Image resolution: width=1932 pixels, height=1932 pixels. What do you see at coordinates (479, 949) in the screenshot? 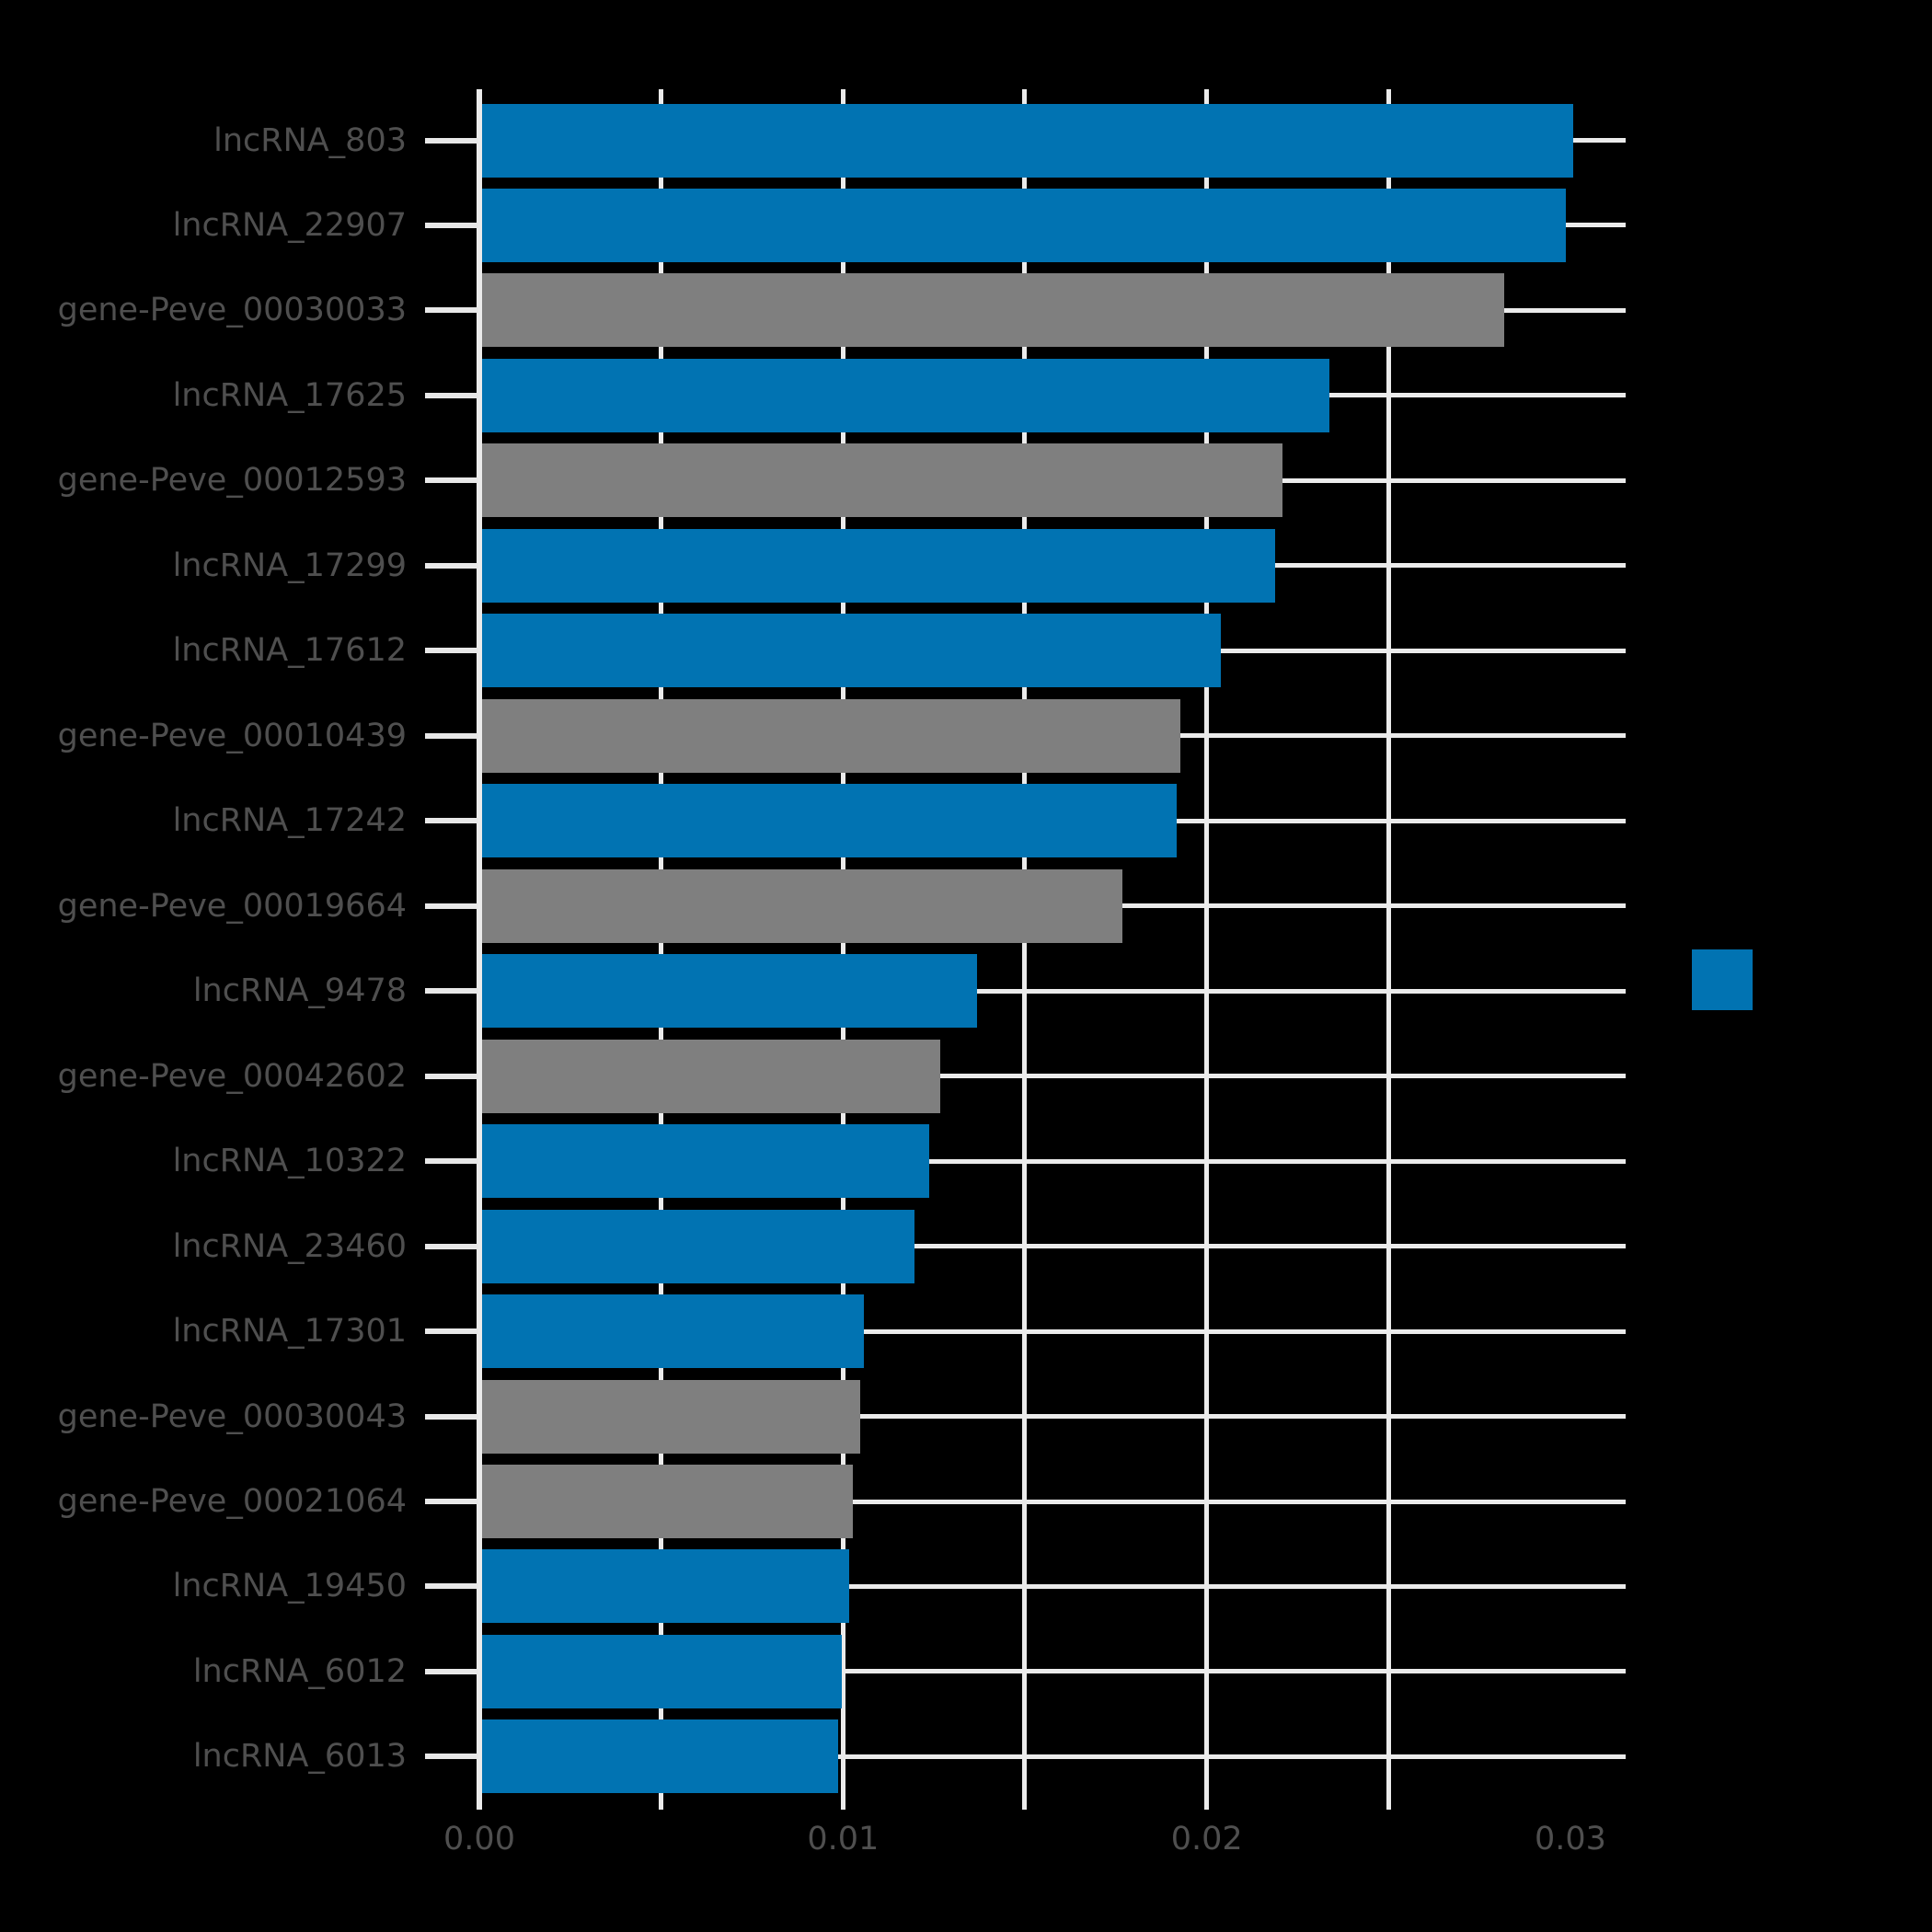
I see `y-axis-spine` at bounding box center [479, 949].